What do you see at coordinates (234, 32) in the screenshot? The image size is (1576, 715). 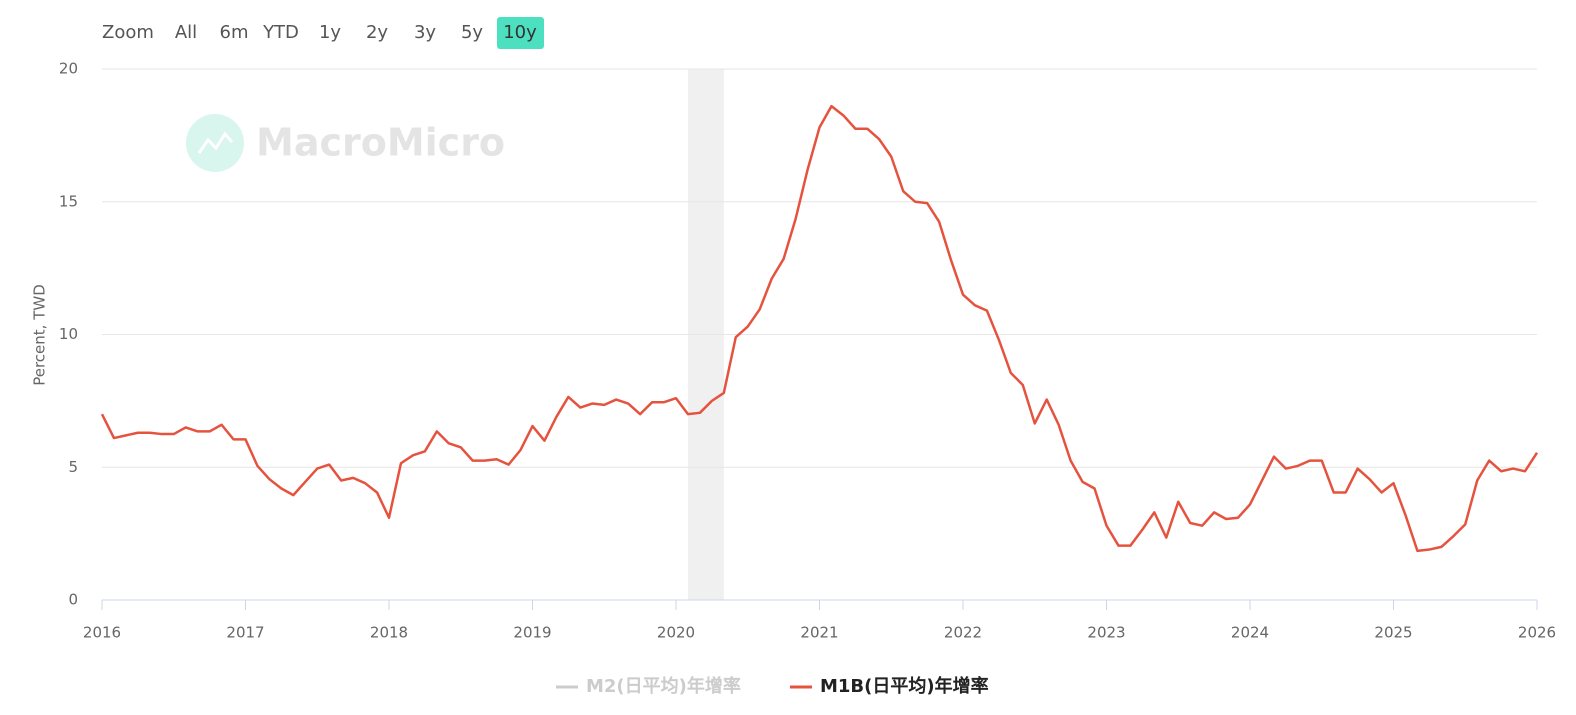 I see `zoom-button: 6m` at bounding box center [234, 32].